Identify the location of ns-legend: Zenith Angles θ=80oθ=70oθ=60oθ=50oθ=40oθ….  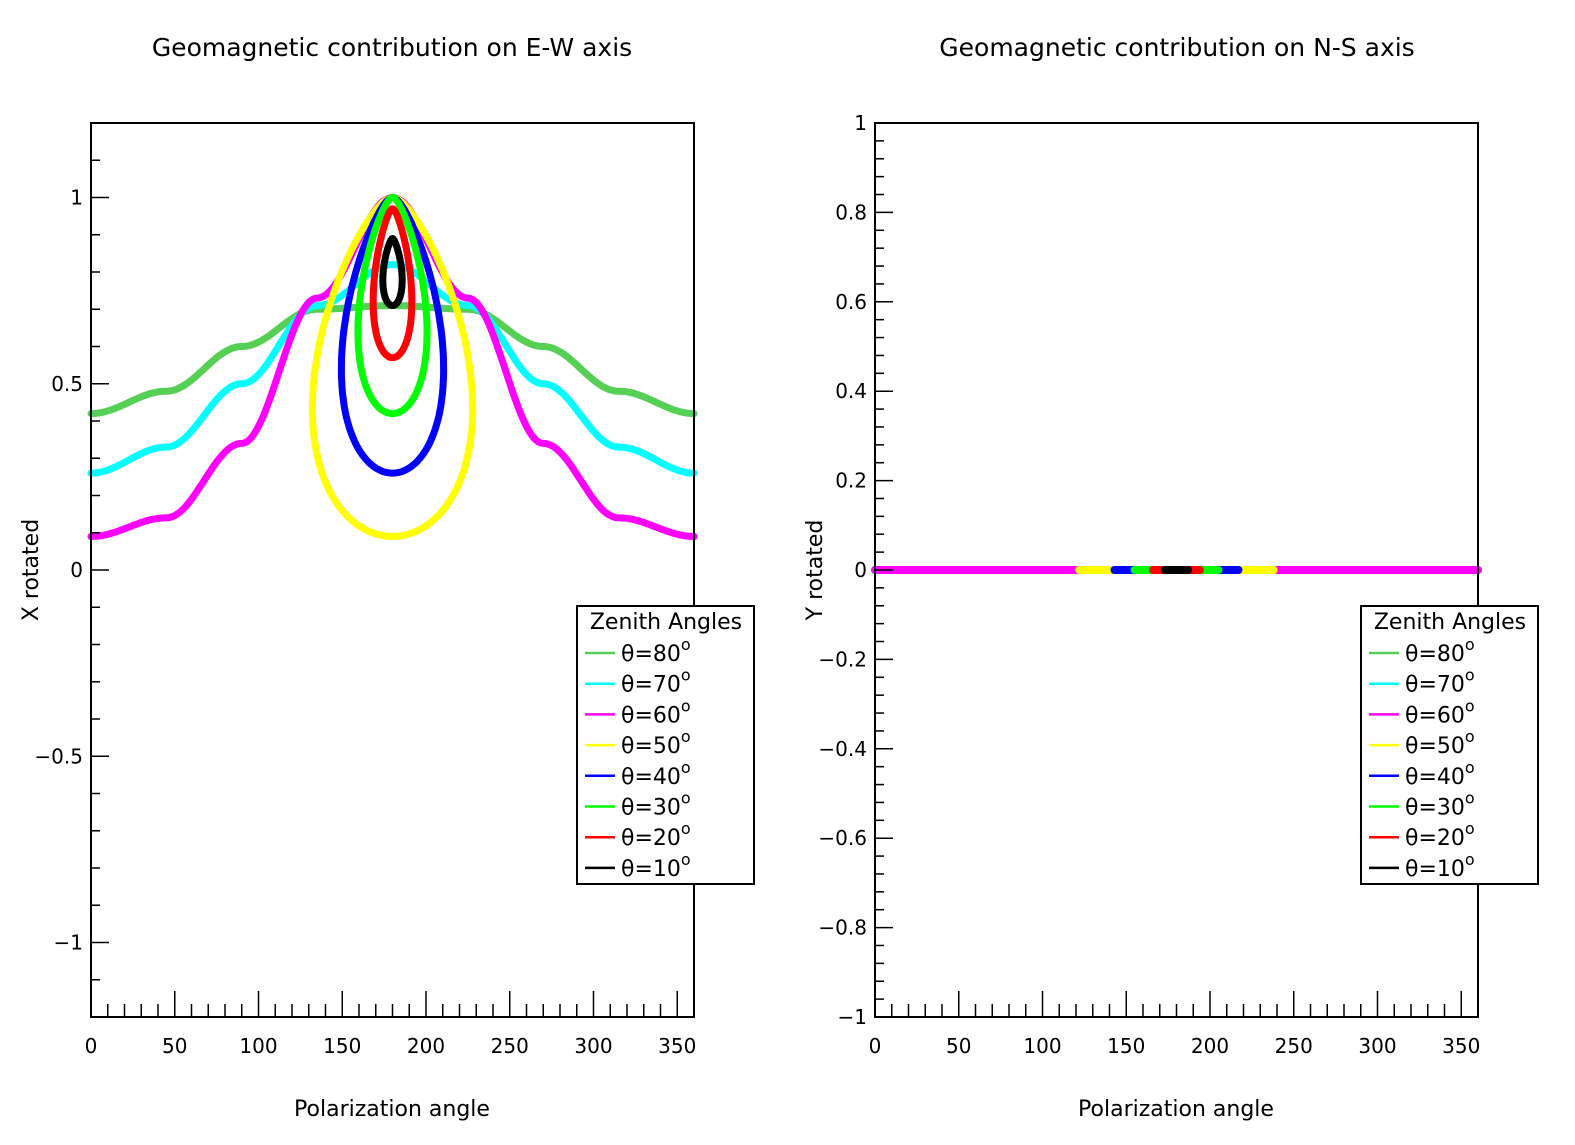
(1449, 745).